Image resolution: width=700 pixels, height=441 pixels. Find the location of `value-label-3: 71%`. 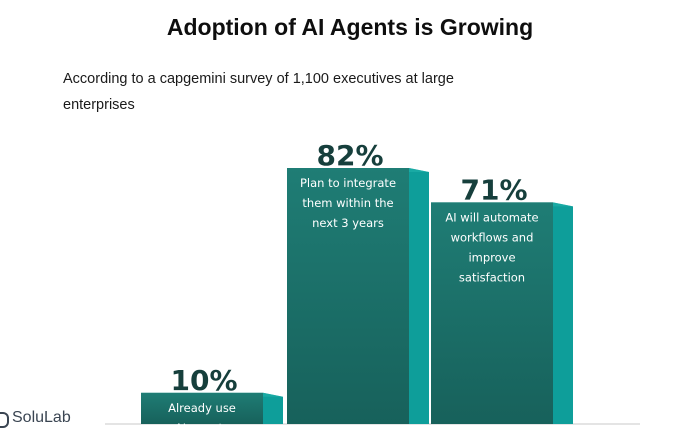

value-label-3: 71% is located at coordinates (493, 189).